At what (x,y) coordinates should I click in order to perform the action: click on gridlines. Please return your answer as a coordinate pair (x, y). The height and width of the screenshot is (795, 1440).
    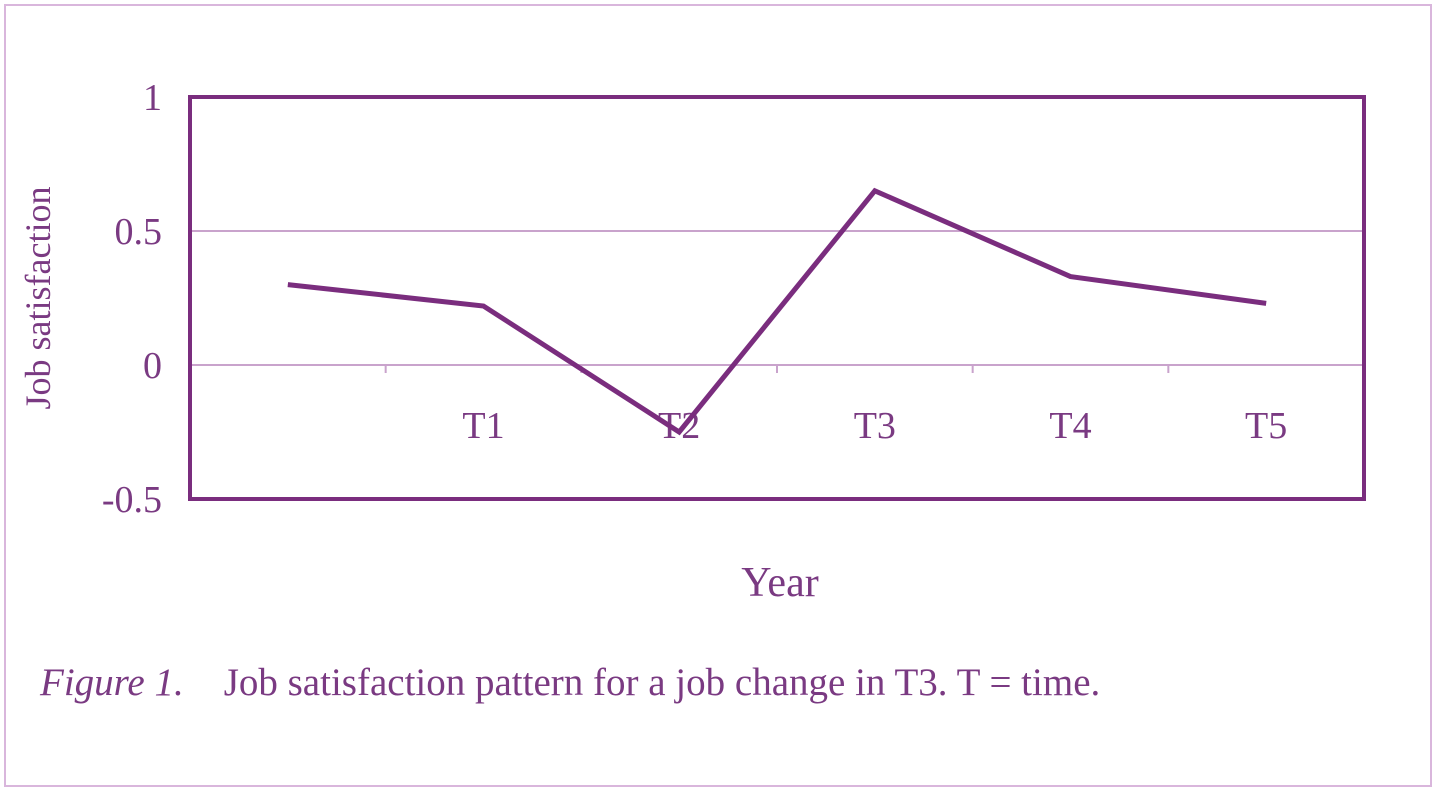
    Looking at the image, I should click on (777, 301).